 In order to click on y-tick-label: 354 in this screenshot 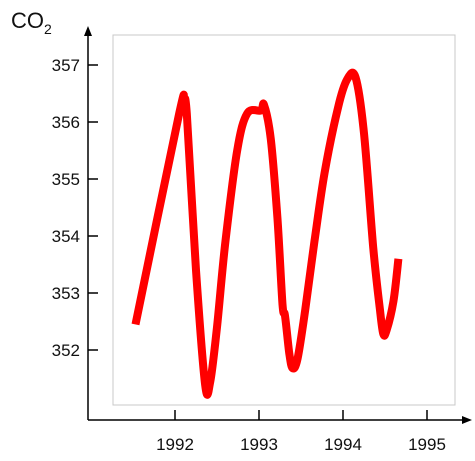, I will do `click(66, 236)`.